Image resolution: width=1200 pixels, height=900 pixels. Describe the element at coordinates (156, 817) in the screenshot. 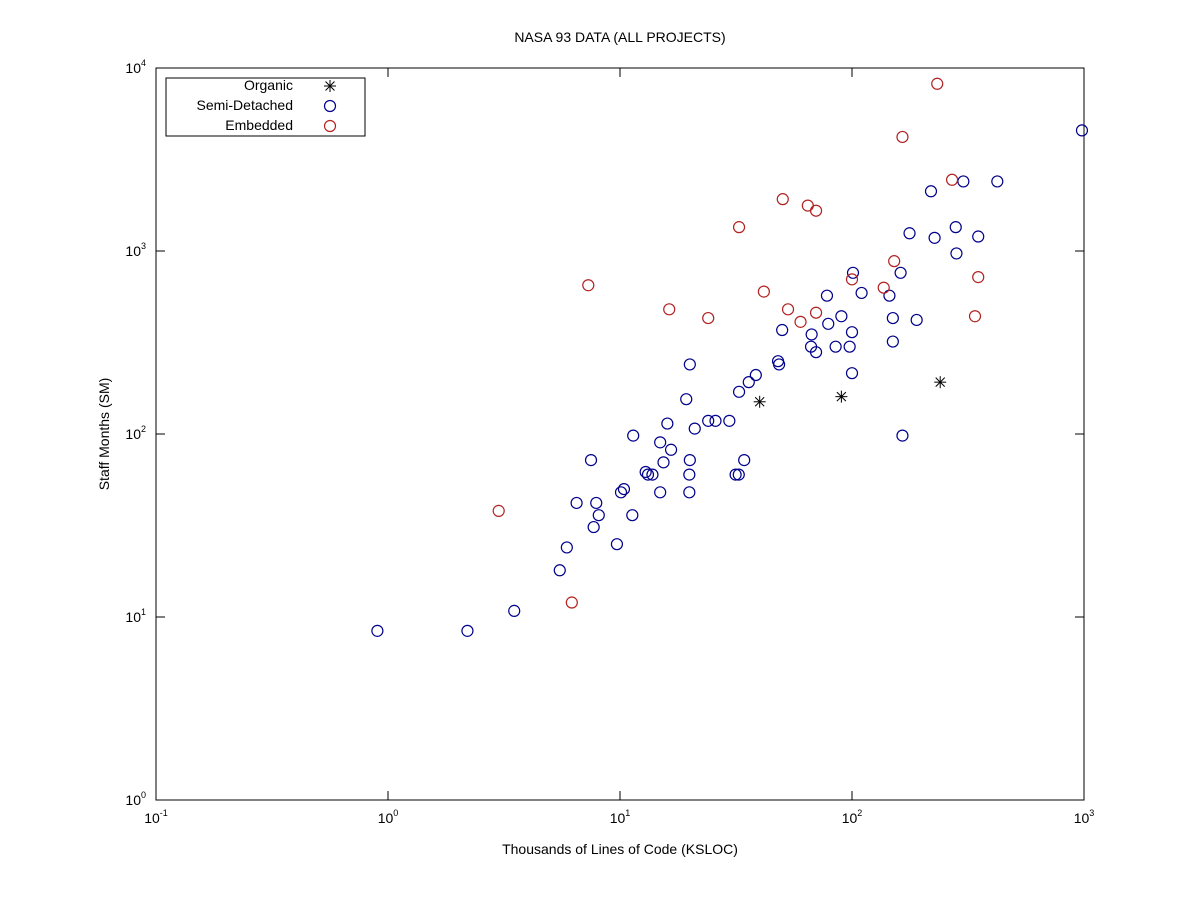

I see `x-tick-label: 10⁻¹` at that location.